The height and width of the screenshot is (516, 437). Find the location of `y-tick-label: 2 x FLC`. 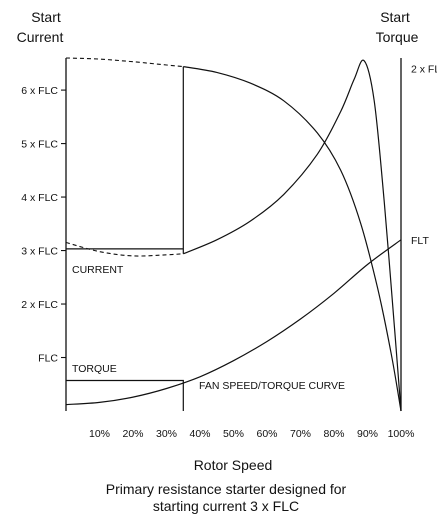

y-tick-label: 2 x FLC is located at coordinates (39, 305).